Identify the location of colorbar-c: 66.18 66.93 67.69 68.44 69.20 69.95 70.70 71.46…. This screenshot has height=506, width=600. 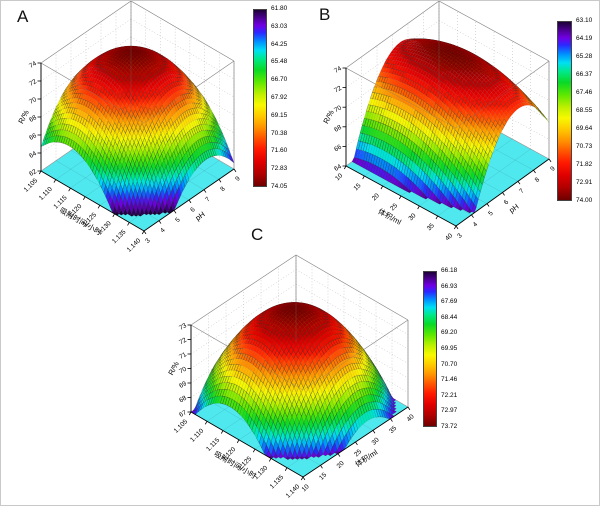
(446, 353).